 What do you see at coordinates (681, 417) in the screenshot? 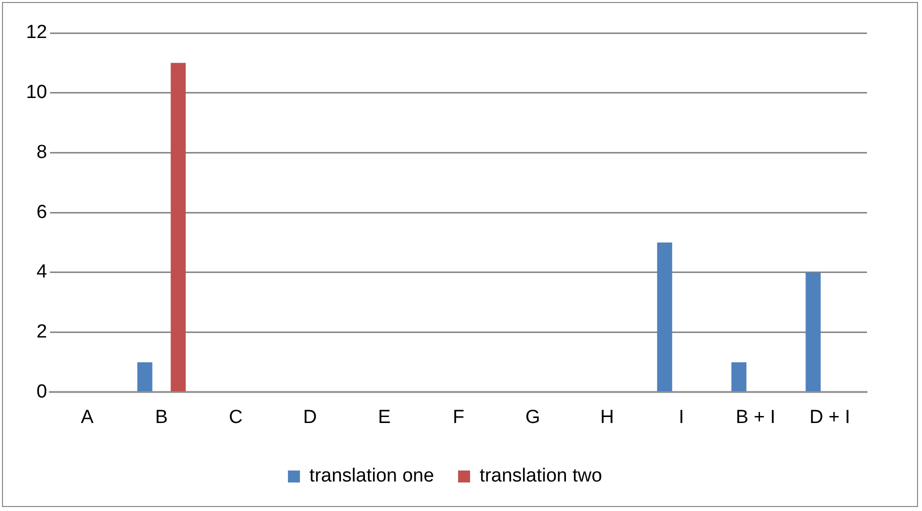
I see `x-tick-label: I` at bounding box center [681, 417].